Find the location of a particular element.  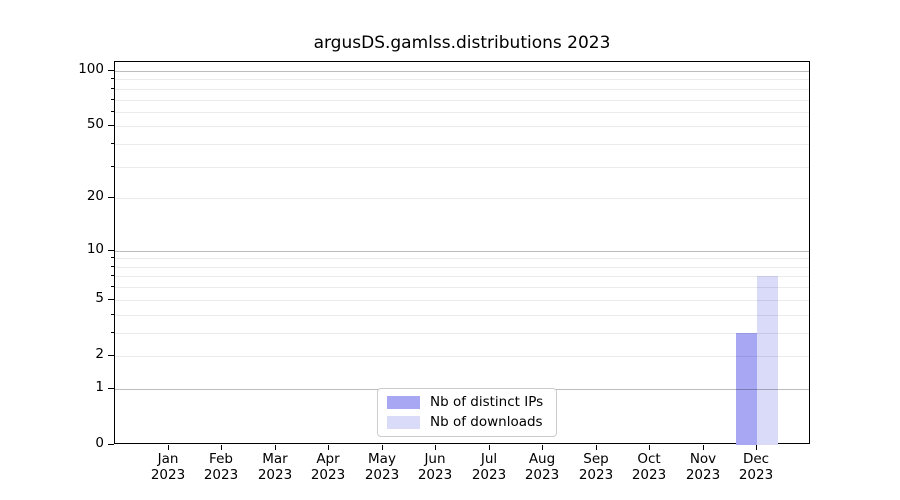

x-tick-mark-may is located at coordinates (382, 447).